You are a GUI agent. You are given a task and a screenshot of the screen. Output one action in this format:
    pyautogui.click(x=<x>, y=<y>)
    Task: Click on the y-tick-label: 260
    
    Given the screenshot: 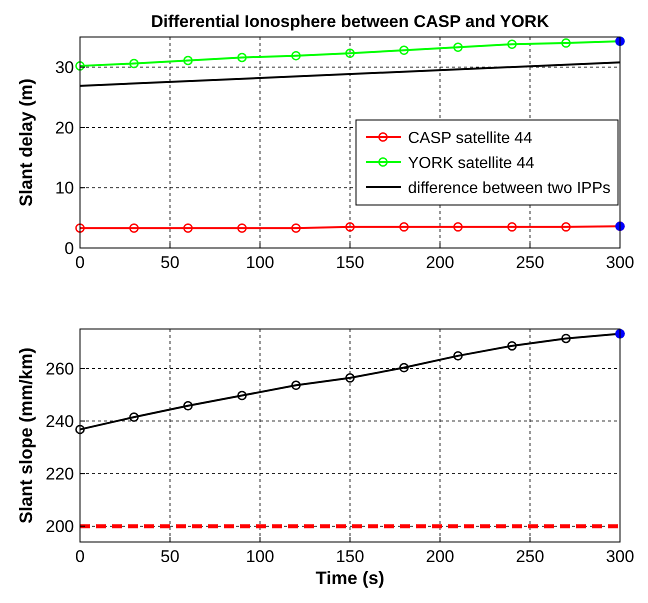 What is the action you would take?
    pyautogui.click(x=60, y=368)
    